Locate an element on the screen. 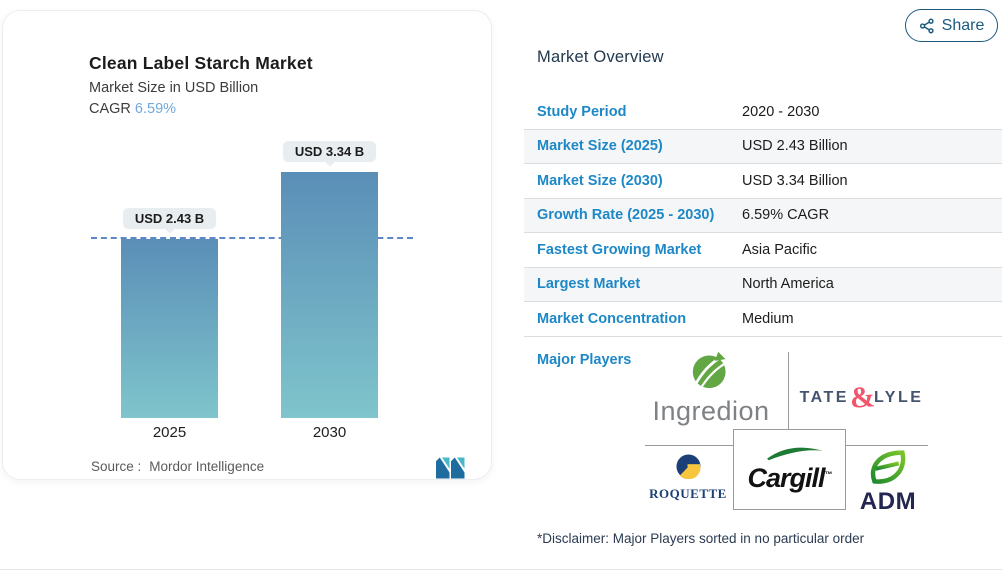 The width and height of the screenshot is (1002, 578). row-label: Market Size (2025) is located at coordinates (600, 146).